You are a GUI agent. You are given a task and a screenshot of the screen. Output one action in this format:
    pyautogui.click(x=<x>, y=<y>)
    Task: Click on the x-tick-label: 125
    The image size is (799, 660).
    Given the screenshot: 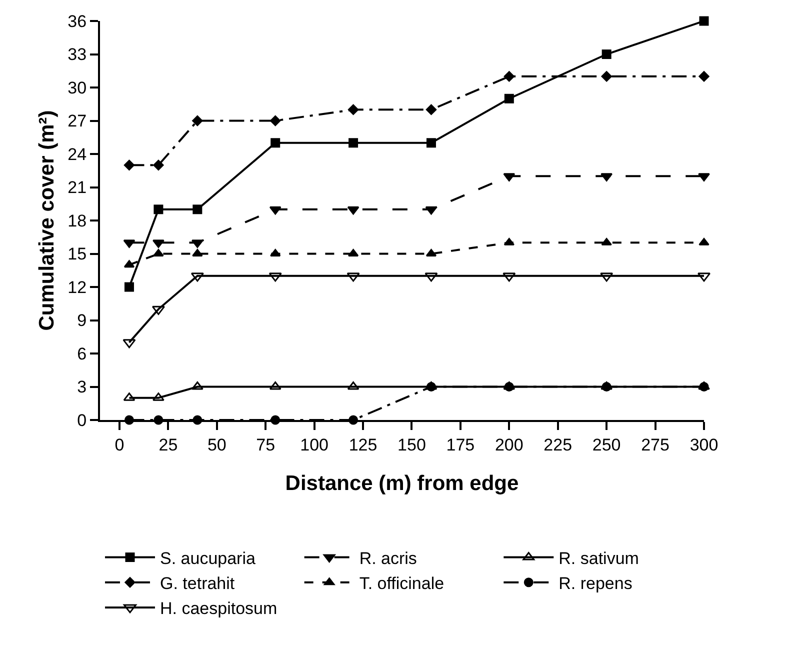 What is the action you would take?
    pyautogui.click(x=363, y=444)
    